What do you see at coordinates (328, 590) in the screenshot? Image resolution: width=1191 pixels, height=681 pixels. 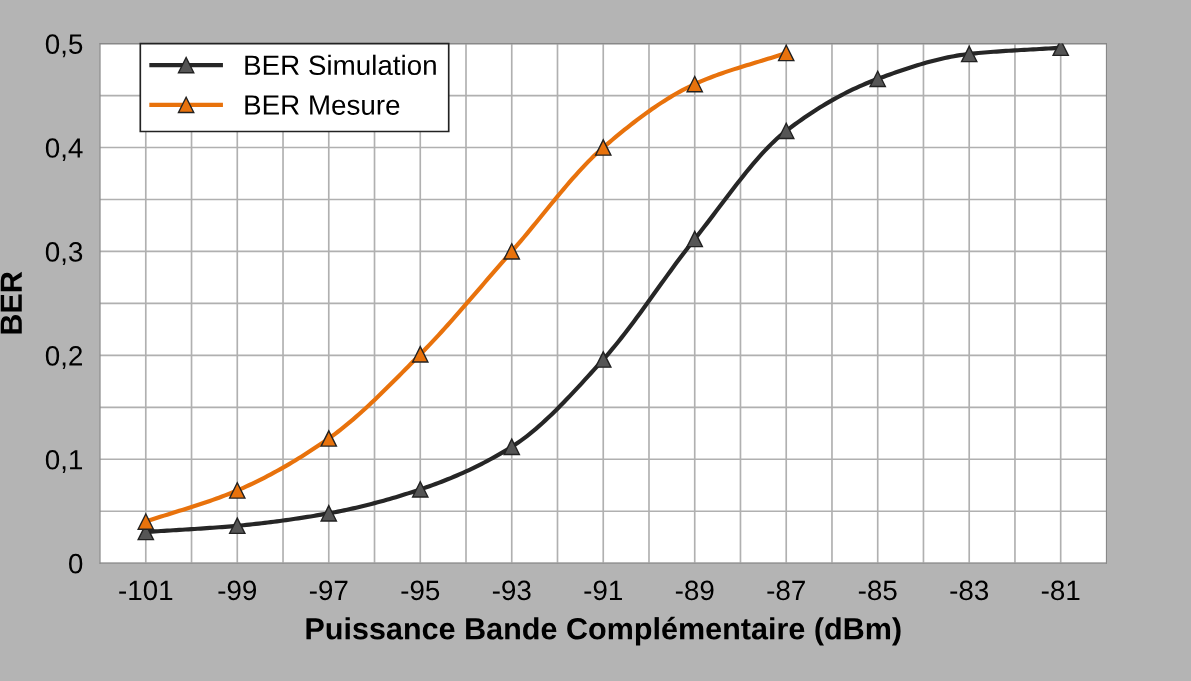 I see `x-tick-label: -97` at bounding box center [328, 590].